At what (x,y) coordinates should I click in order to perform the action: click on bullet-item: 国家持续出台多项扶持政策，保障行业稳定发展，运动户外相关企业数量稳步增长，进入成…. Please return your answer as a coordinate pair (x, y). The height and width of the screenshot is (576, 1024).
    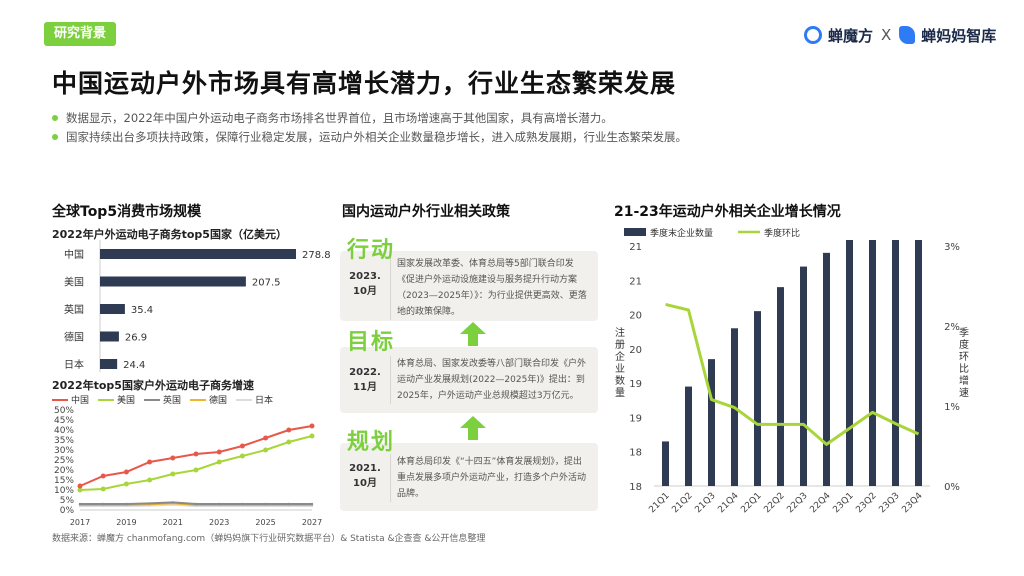
    Looking at the image, I should click on (369, 137).